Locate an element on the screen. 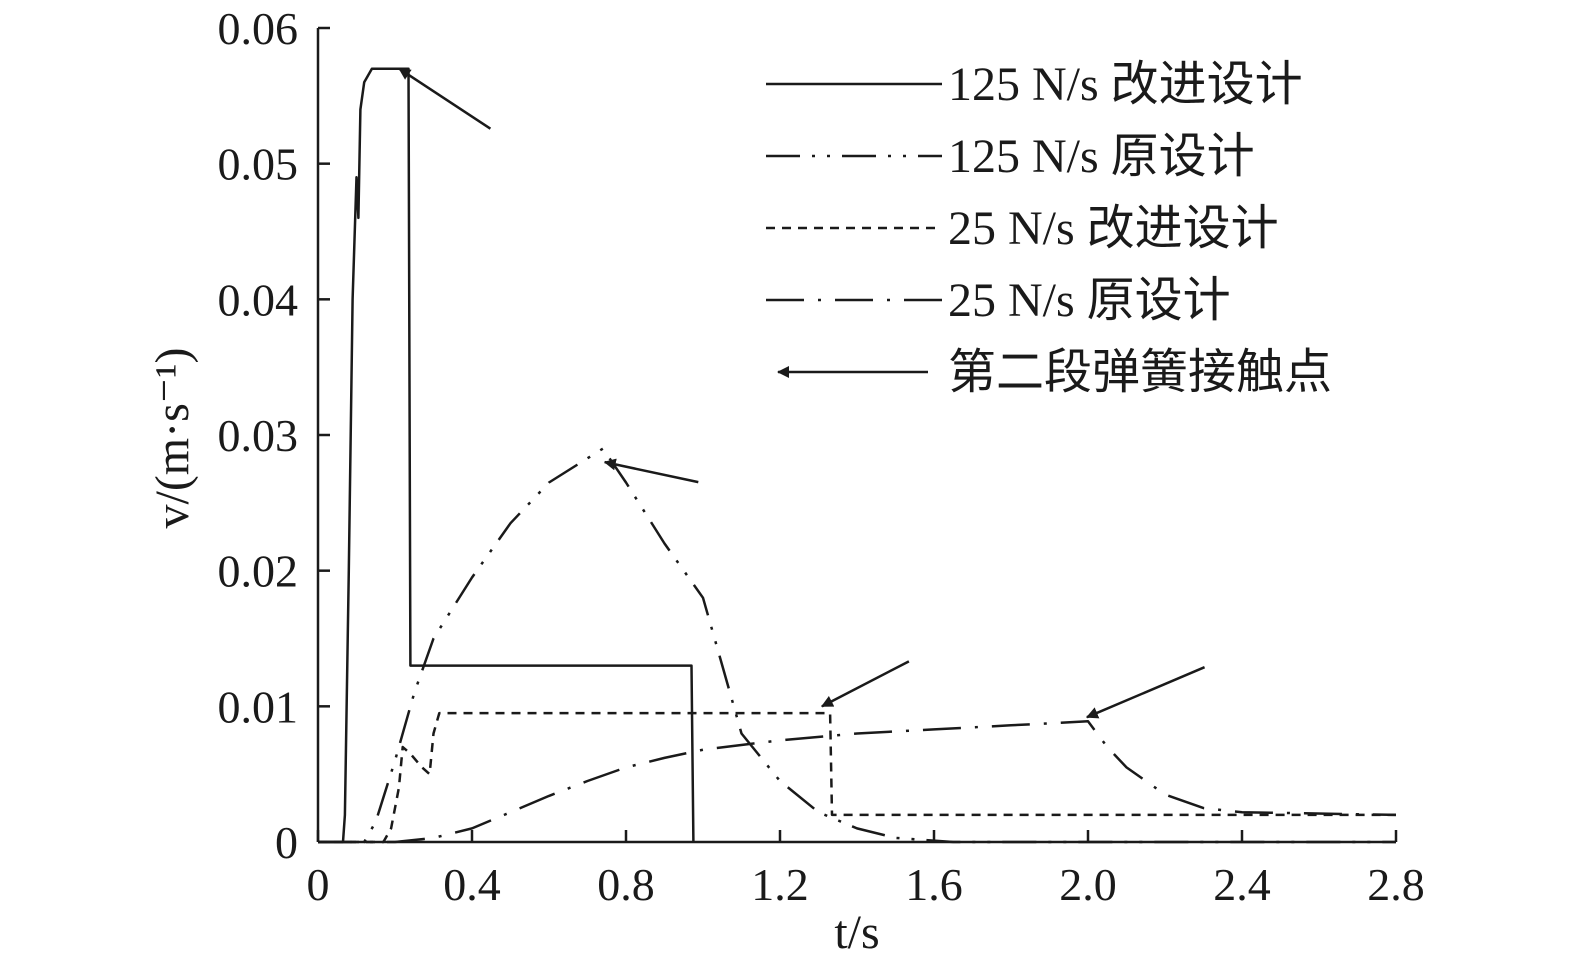  y-tick-label: 0.01 is located at coordinates (258, 706).